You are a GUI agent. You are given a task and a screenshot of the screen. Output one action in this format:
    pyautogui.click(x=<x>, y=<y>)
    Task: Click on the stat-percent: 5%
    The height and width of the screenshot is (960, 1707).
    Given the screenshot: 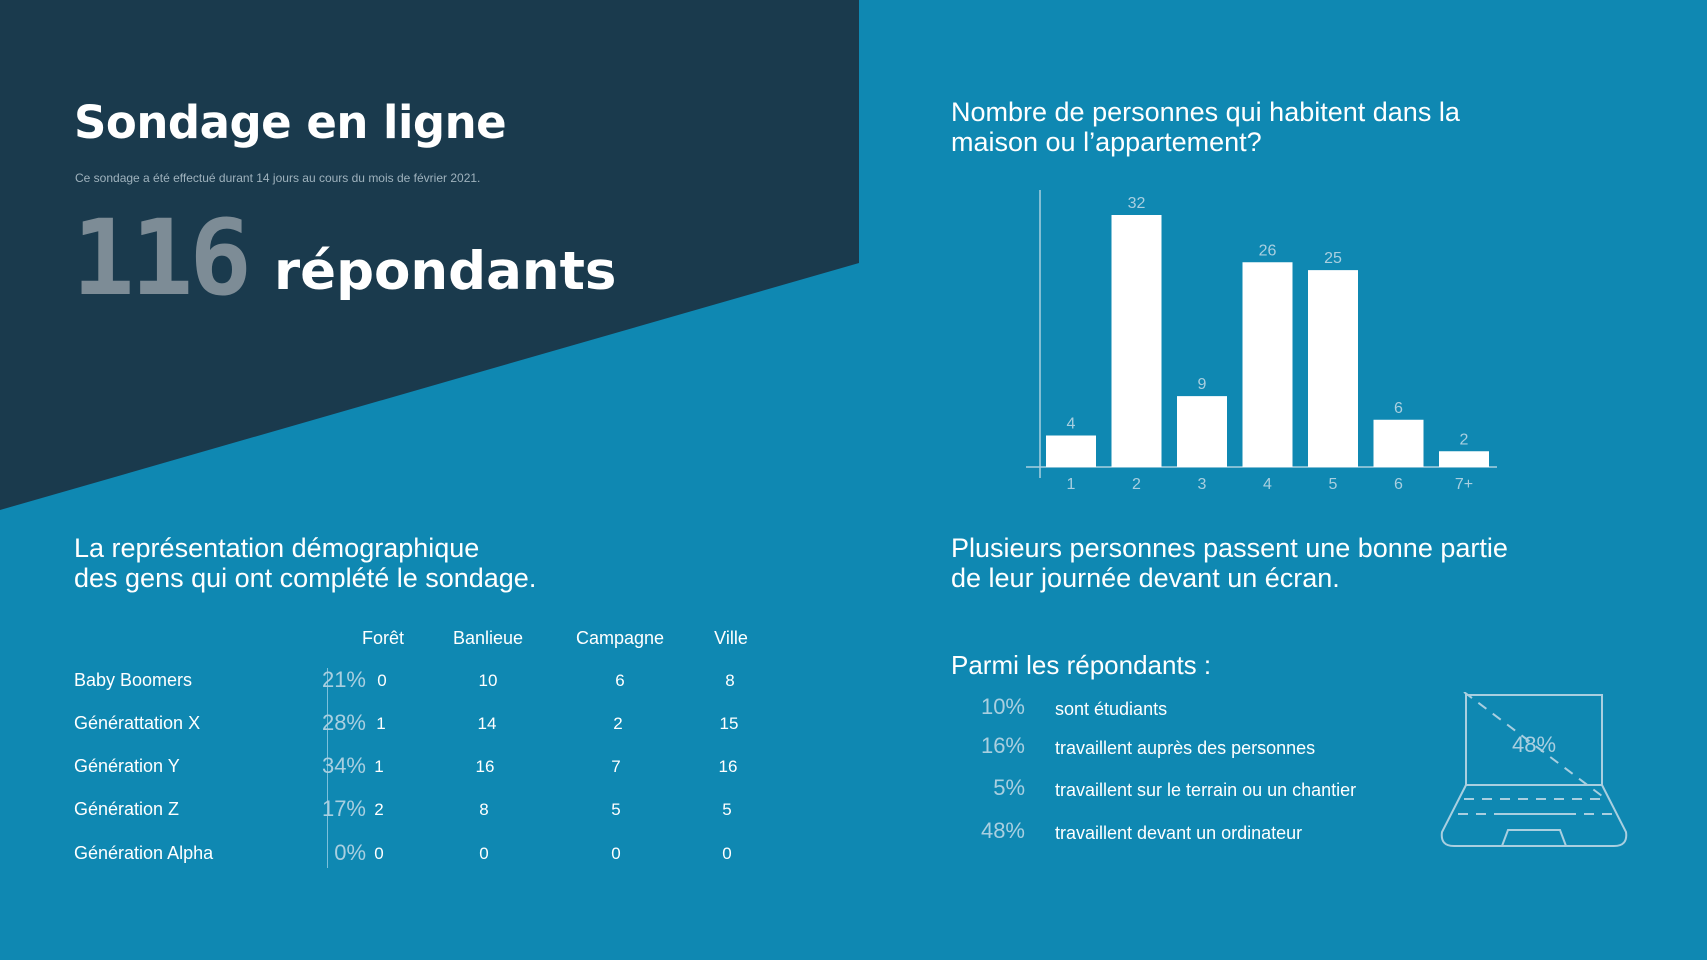 What is the action you would take?
    pyautogui.click(x=1009, y=787)
    